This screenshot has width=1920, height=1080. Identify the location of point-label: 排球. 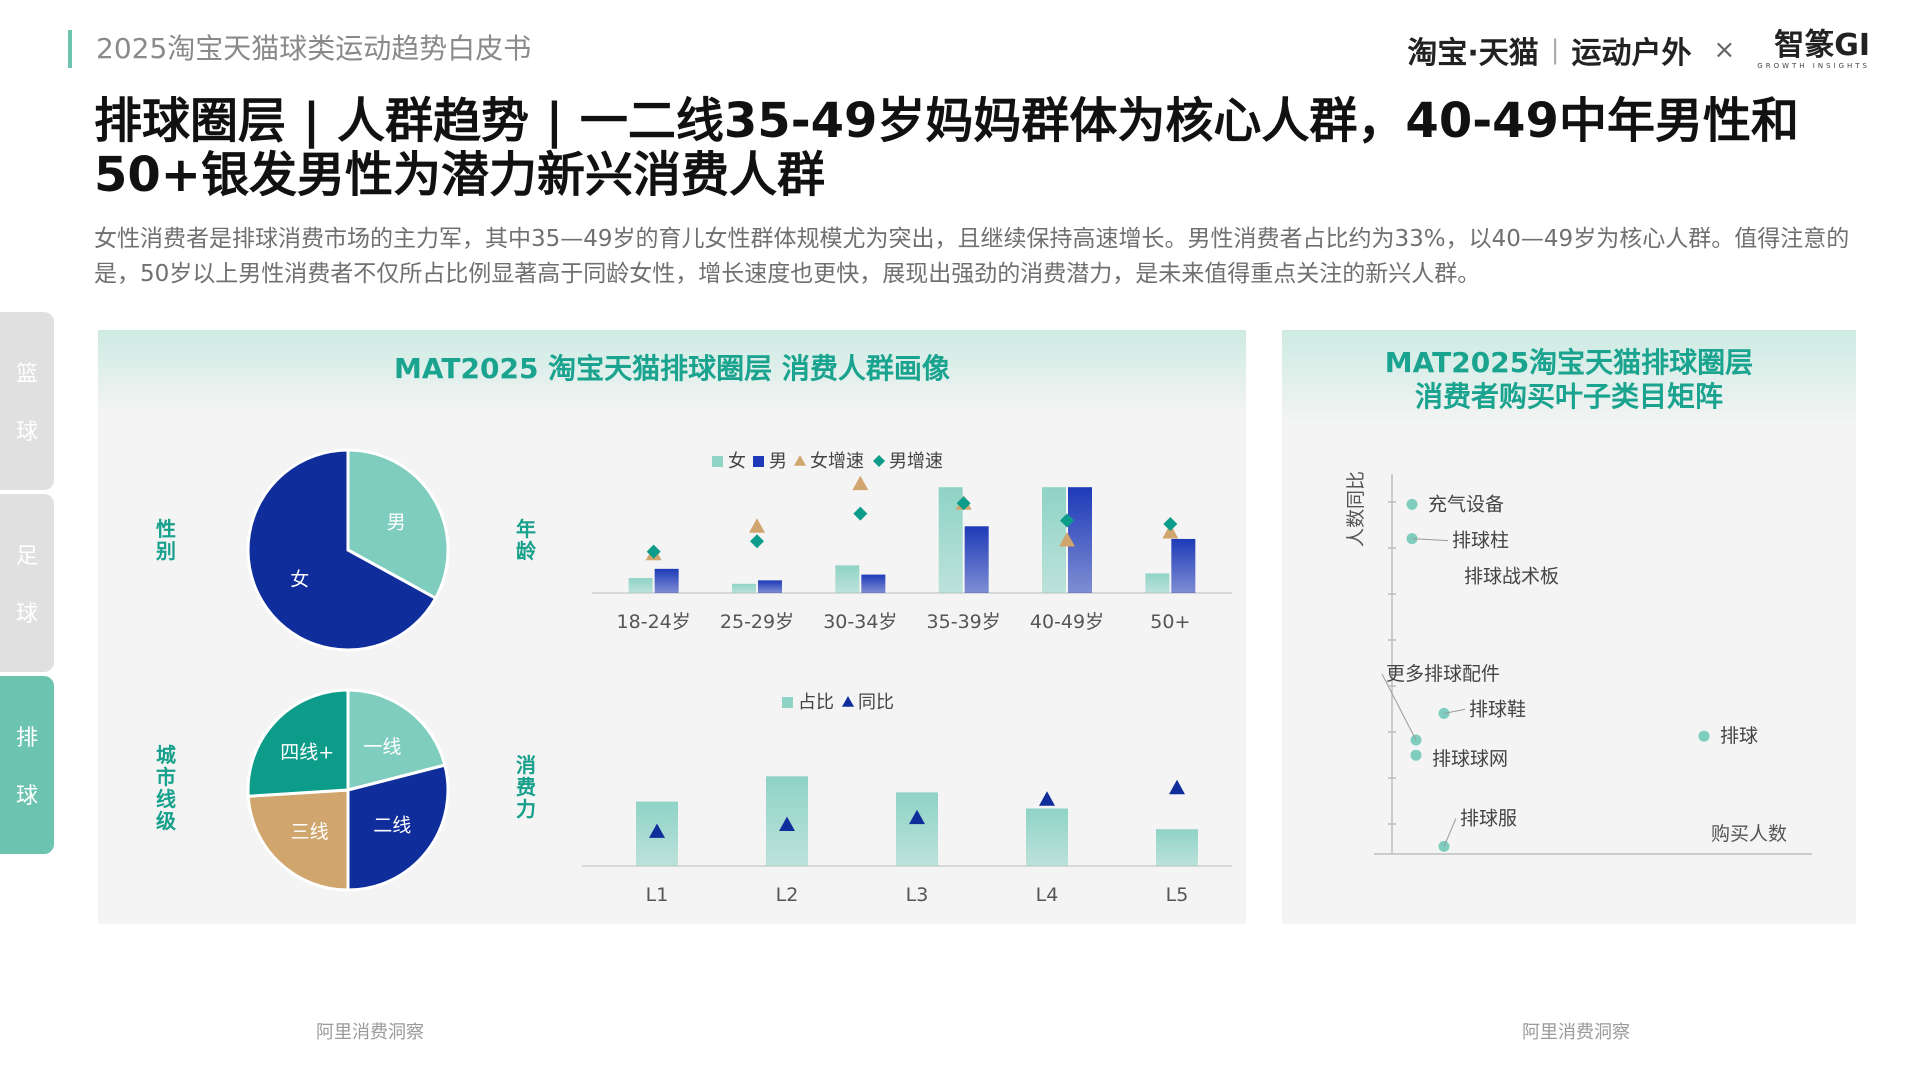
(1739, 736).